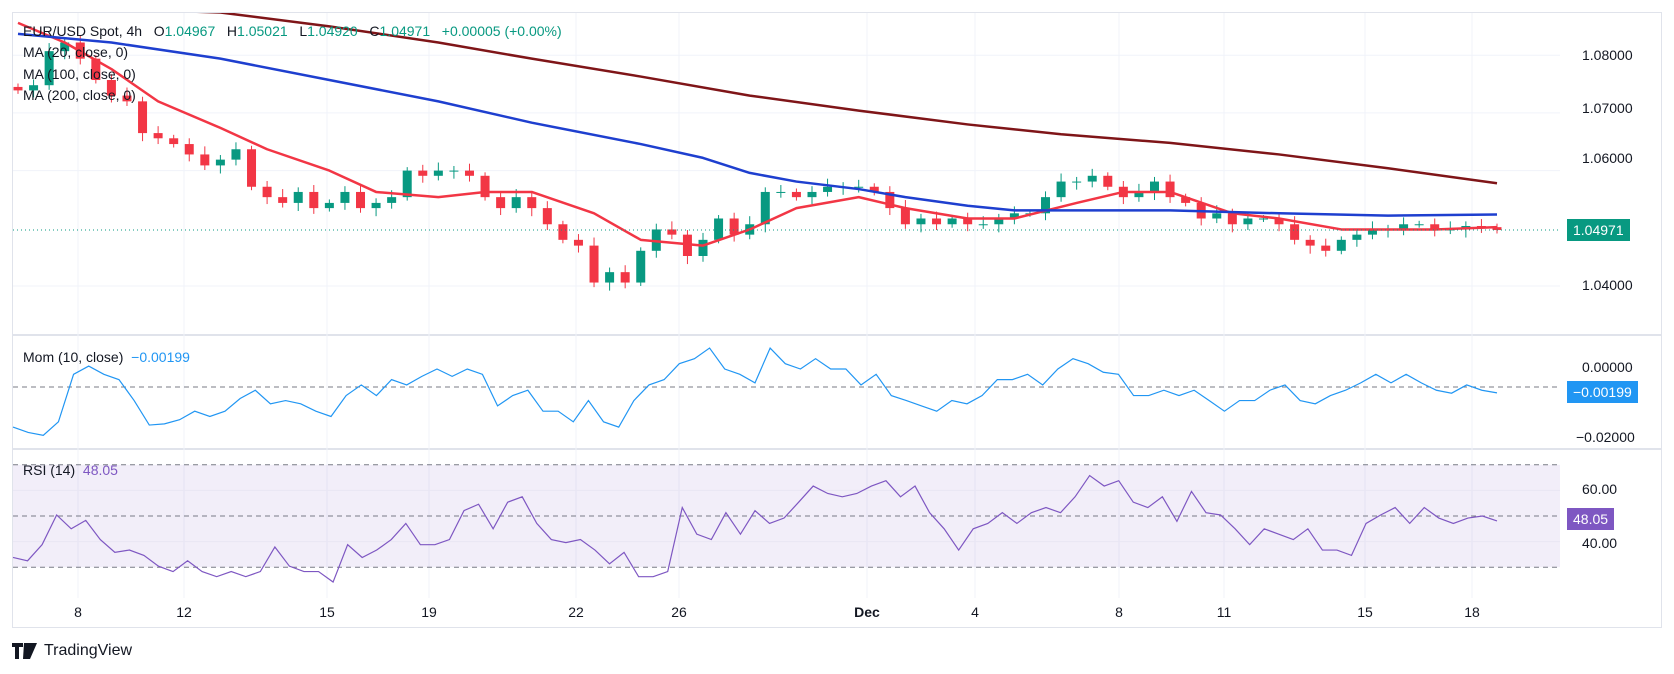  Describe the element at coordinates (679, 612) in the screenshot. I see `date-label: 26` at that location.